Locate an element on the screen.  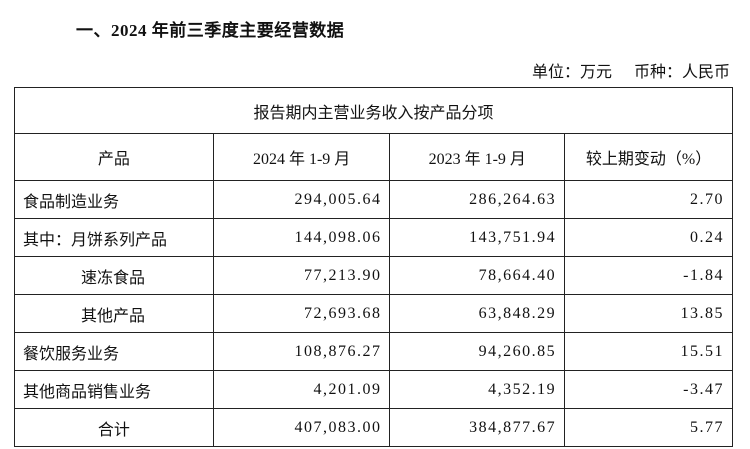
product-cell: 速冻食品 is located at coordinates (114, 275).